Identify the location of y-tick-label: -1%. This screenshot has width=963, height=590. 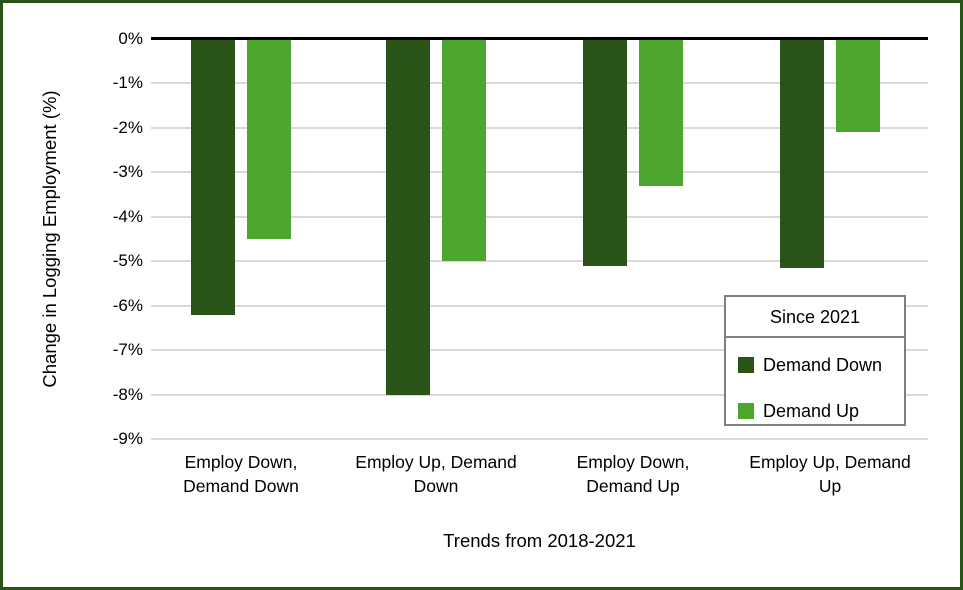
(127, 83).